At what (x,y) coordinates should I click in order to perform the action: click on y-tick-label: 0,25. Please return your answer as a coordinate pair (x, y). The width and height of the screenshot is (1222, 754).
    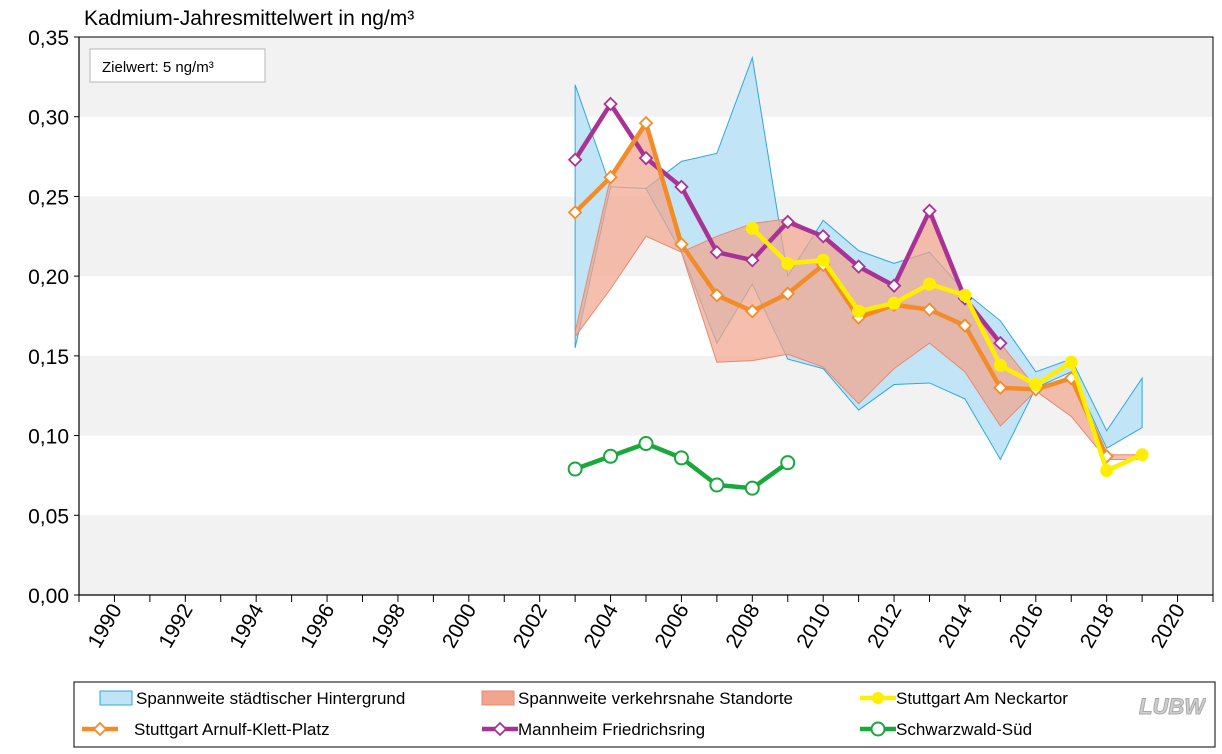
    Looking at the image, I should click on (48, 197).